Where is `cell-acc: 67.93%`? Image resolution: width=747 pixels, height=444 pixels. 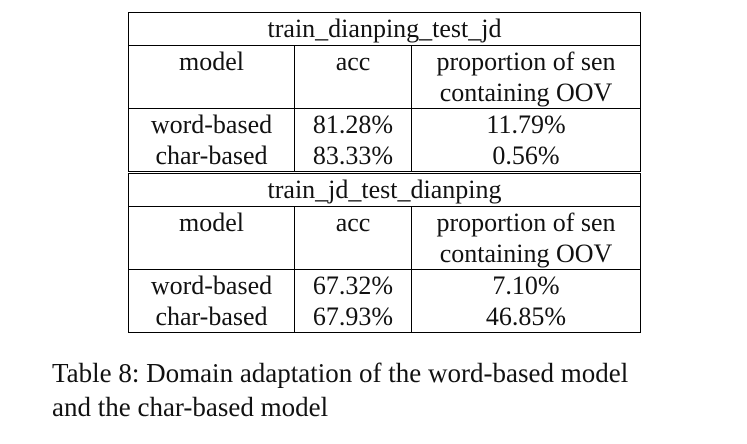
cell-acc: 67.93% is located at coordinates (353, 317).